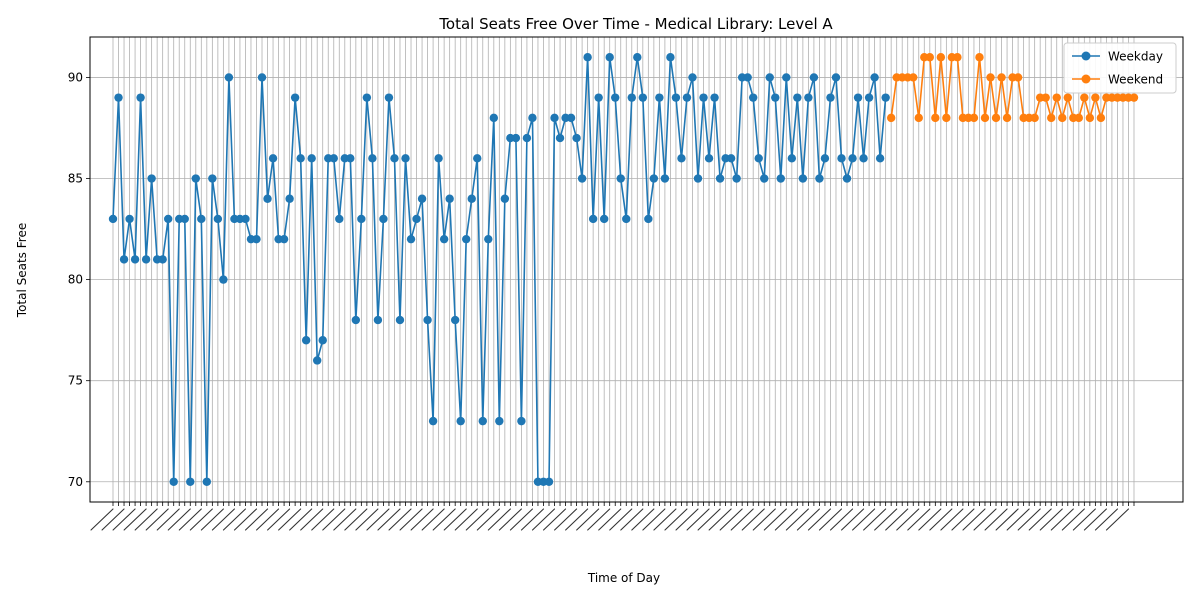 The height and width of the screenshot is (604, 1200). What do you see at coordinates (75, 482) in the screenshot?
I see `y-tick-label: 70` at bounding box center [75, 482].